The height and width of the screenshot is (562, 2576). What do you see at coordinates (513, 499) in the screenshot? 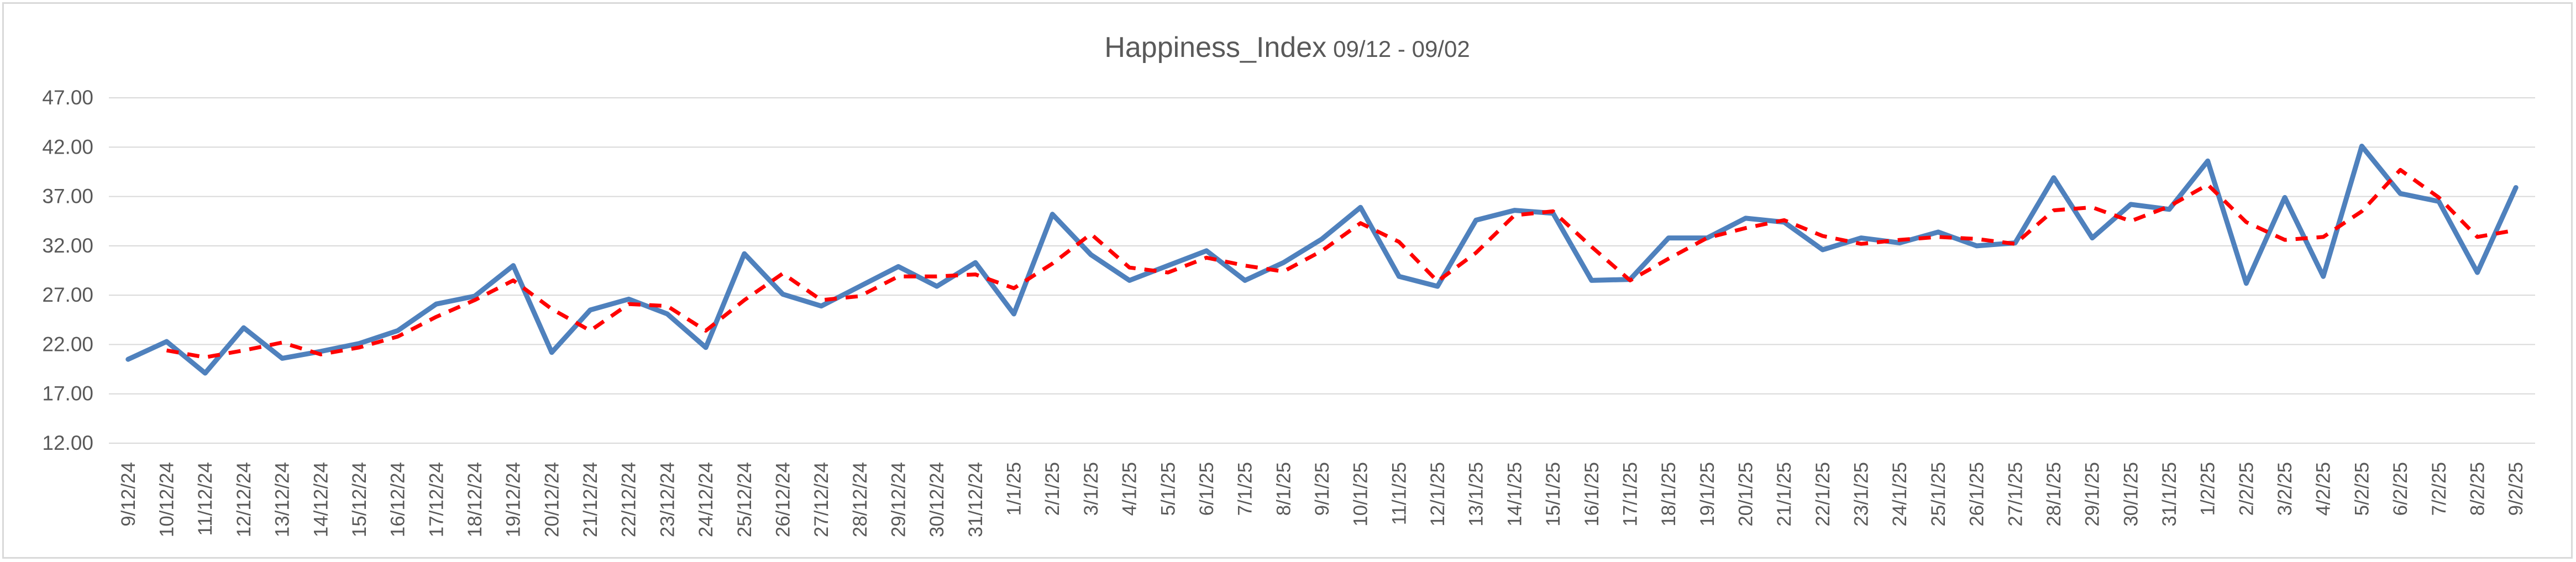
I see `x-tick-label: 19/12/24` at bounding box center [513, 499].